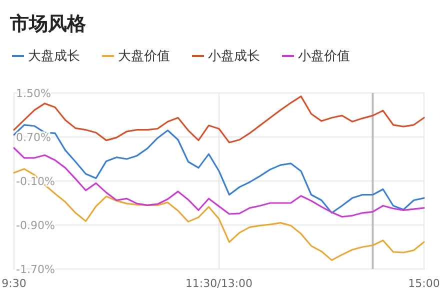  Describe the element at coordinates (234, 56) in the screenshot. I see `legend-label: 小盘成长` at that location.